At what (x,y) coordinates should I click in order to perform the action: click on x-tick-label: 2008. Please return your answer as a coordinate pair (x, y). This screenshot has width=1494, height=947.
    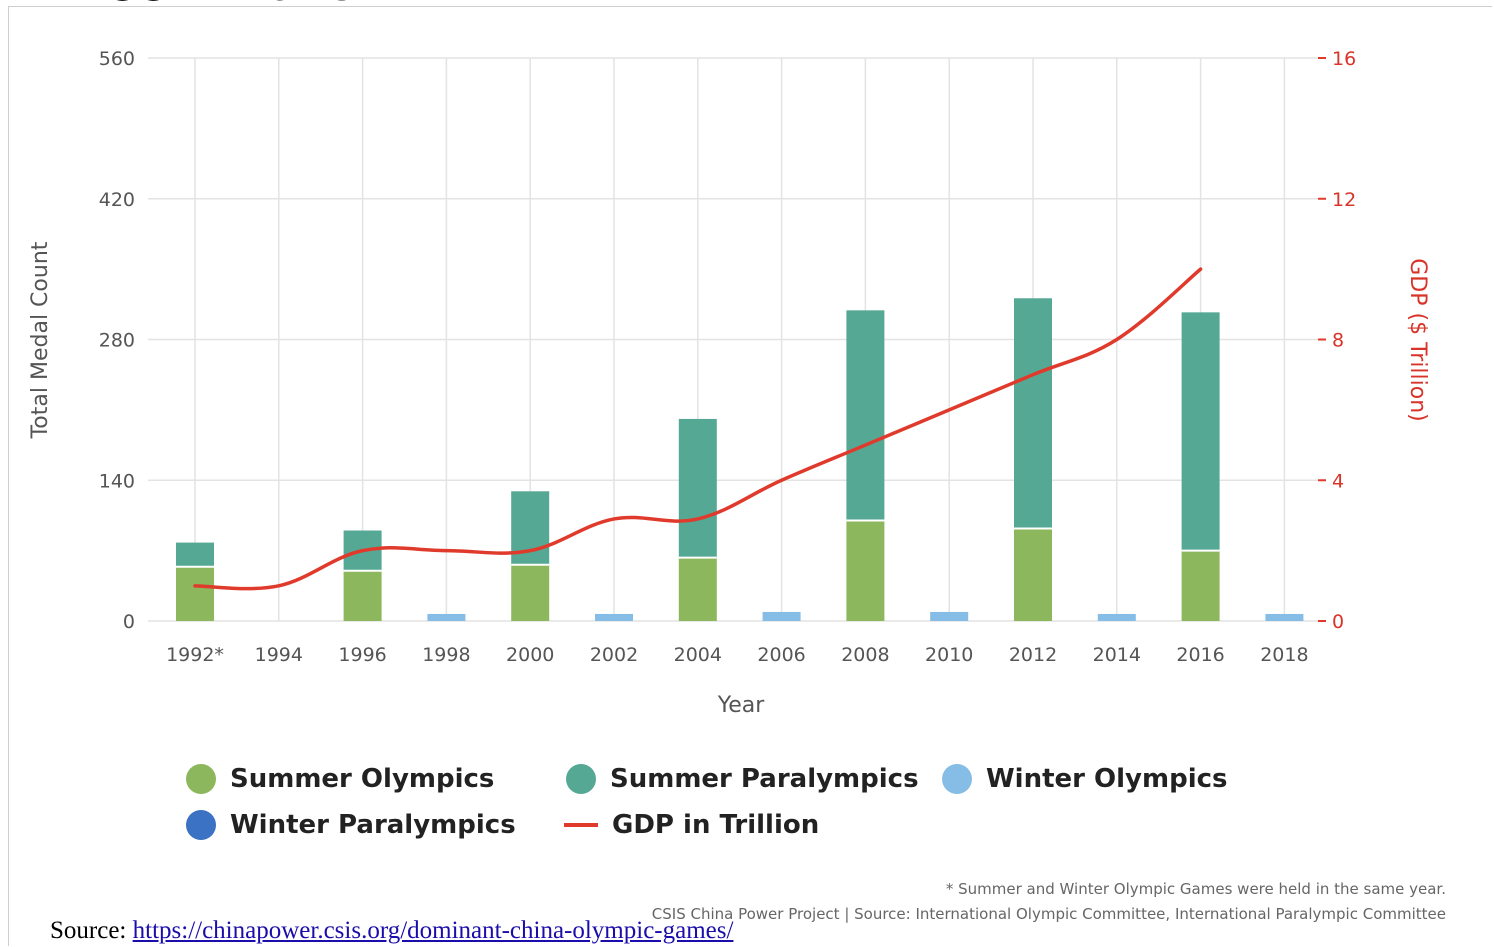
    Looking at the image, I should click on (865, 655).